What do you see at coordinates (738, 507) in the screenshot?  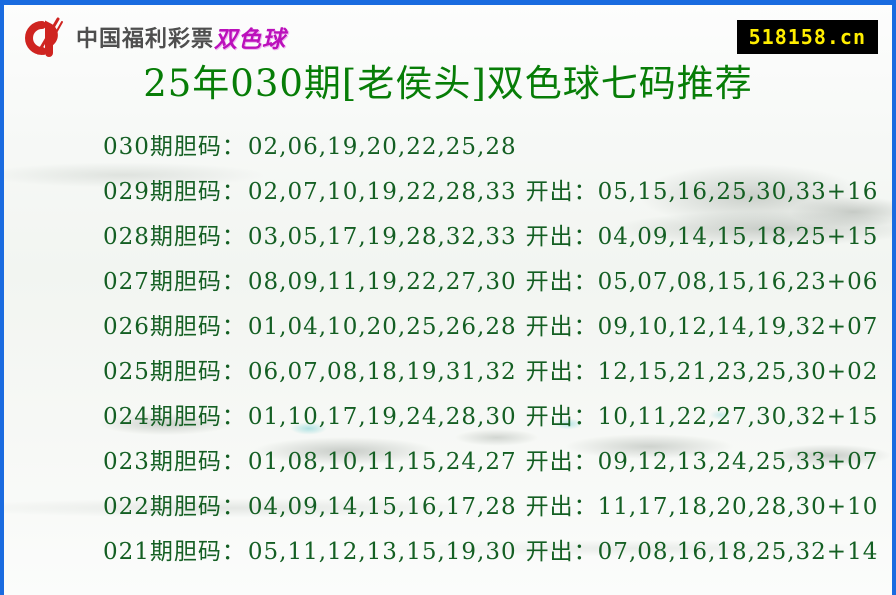 I see `draw-numbers: 11,17,18,20,28,30+10` at bounding box center [738, 507].